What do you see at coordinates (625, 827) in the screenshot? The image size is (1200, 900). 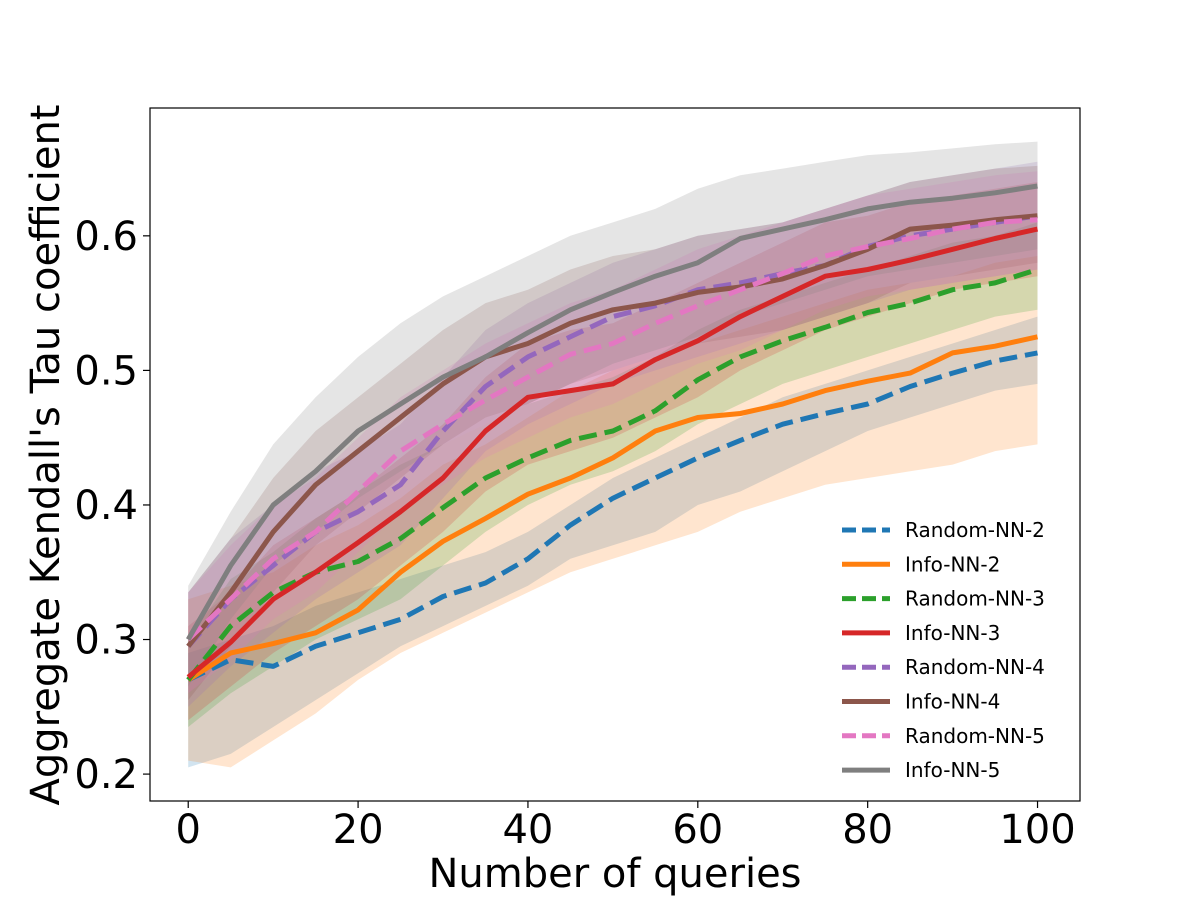 I see `x-axis-ticks: 0 20 40 60 80 100` at bounding box center [625, 827].